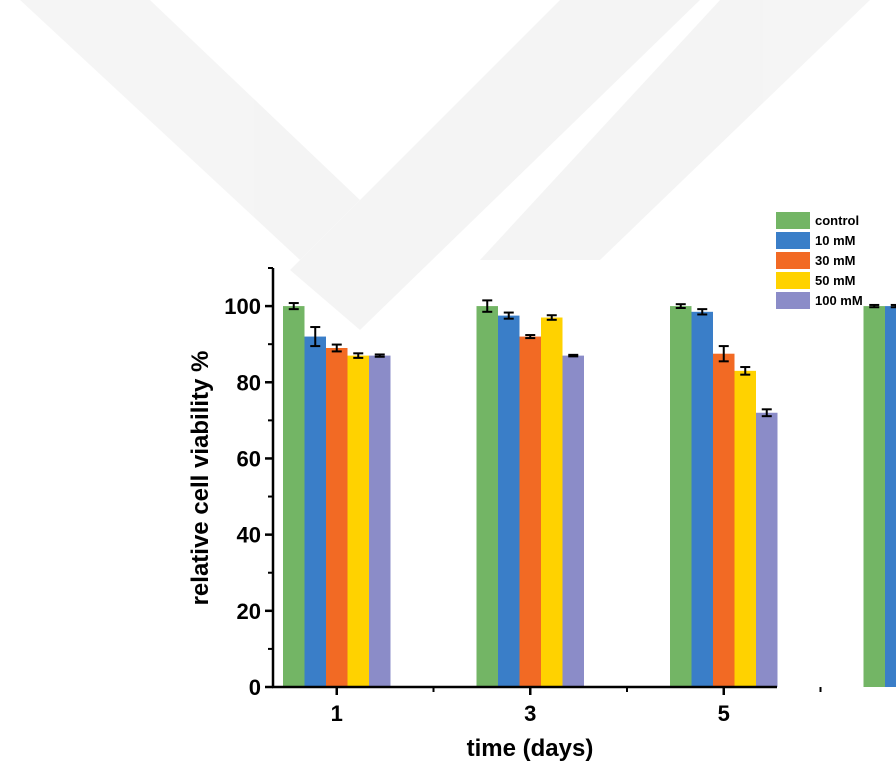 Image resolution: width=896 pixels, height=772 pixels. Describe the element at coordinates (530, 748) in the screenshot. I see `x-axis-title: time (days)` at that location.